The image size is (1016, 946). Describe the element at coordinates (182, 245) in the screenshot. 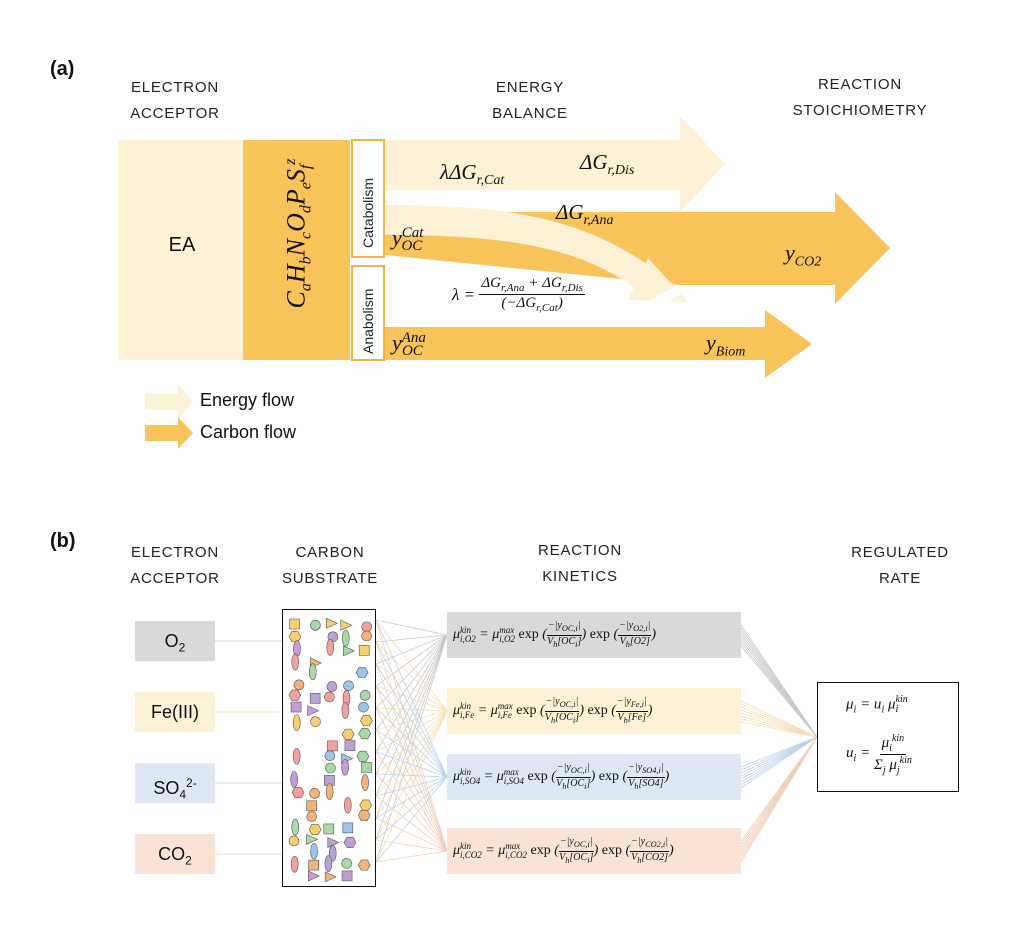

I see `ea-label: EA` at that location.